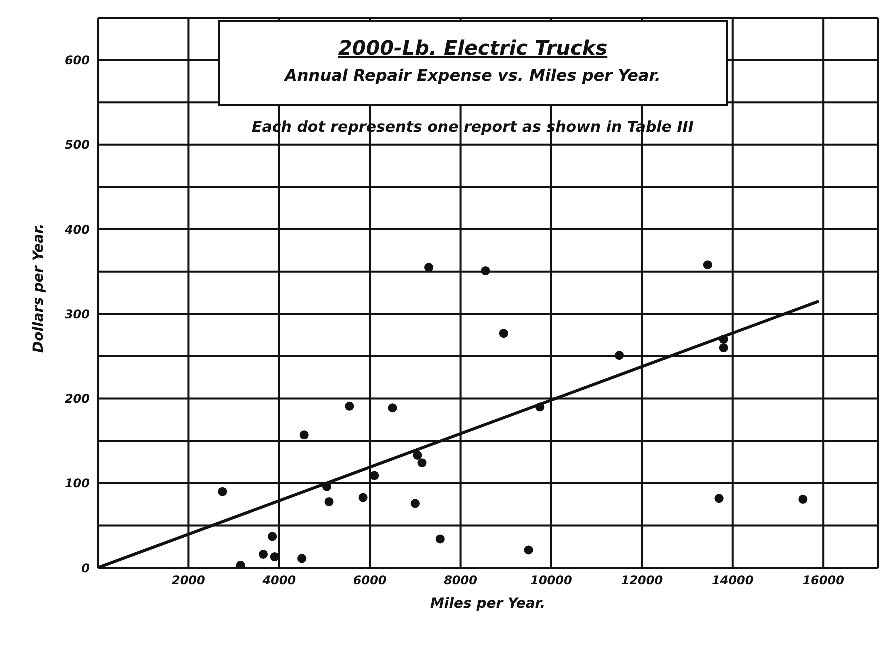  I want to click on x-tick-label: 12000, so click(642, 581).